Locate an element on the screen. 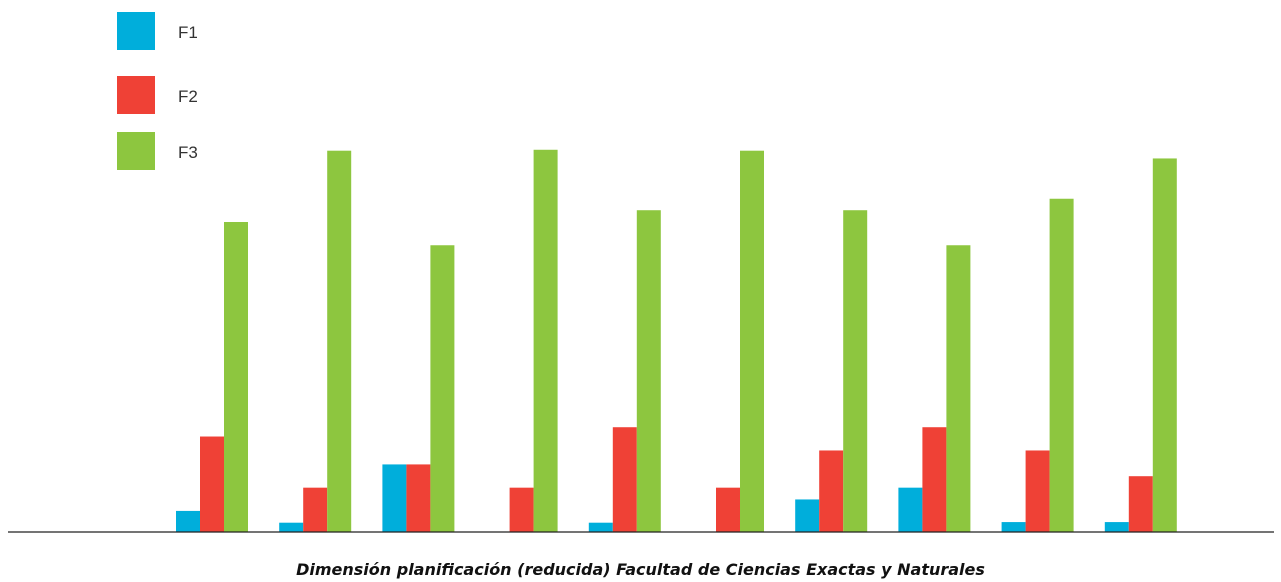 This screenshot has width=1281, height=582. legend-label-f3: F3 is located at coordinates (188, 152).